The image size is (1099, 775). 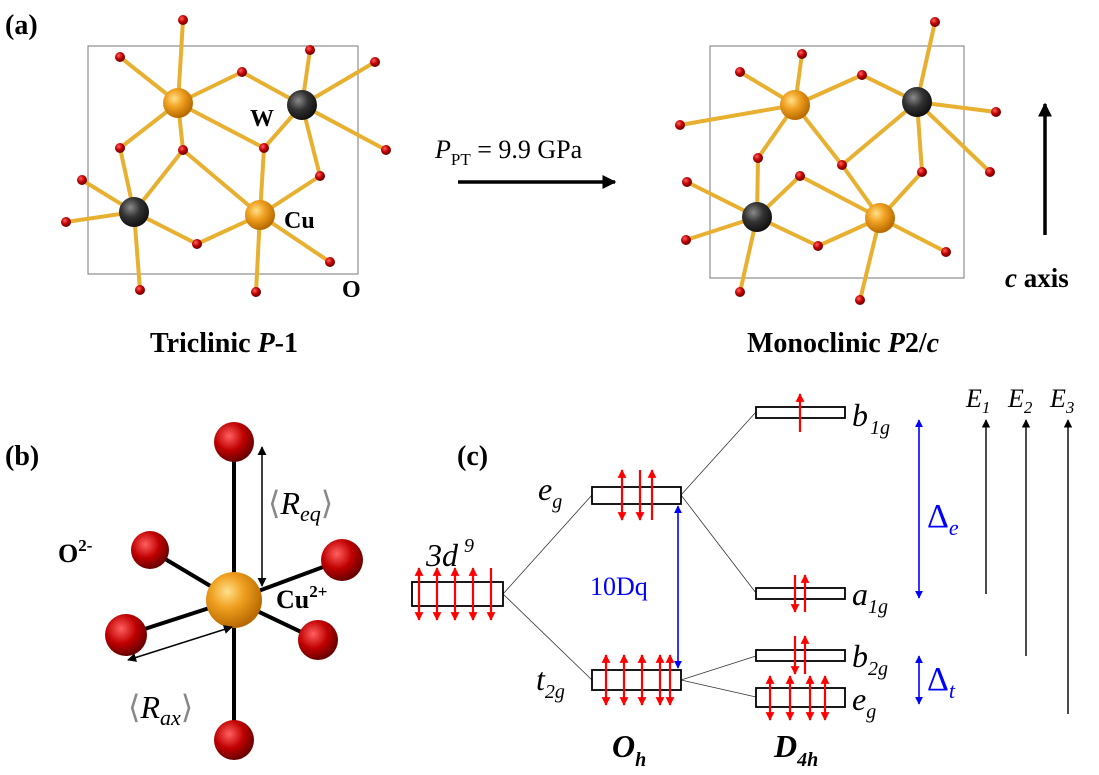 What do you see at coordinates (1020, 400) in the screenshot?
I see `e2-label: E2` at bounding box center [1020, 400].